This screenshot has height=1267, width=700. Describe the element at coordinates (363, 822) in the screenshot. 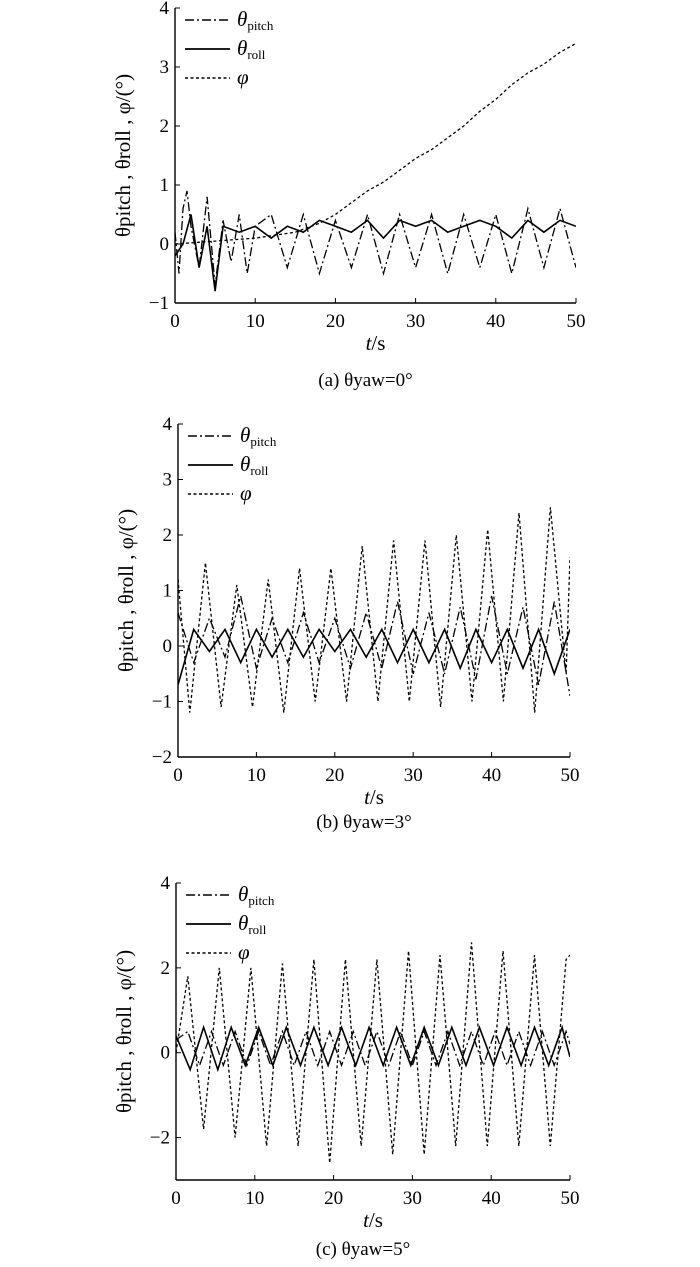

I see `panel-caption: (b) θyaw=3°` at that location.